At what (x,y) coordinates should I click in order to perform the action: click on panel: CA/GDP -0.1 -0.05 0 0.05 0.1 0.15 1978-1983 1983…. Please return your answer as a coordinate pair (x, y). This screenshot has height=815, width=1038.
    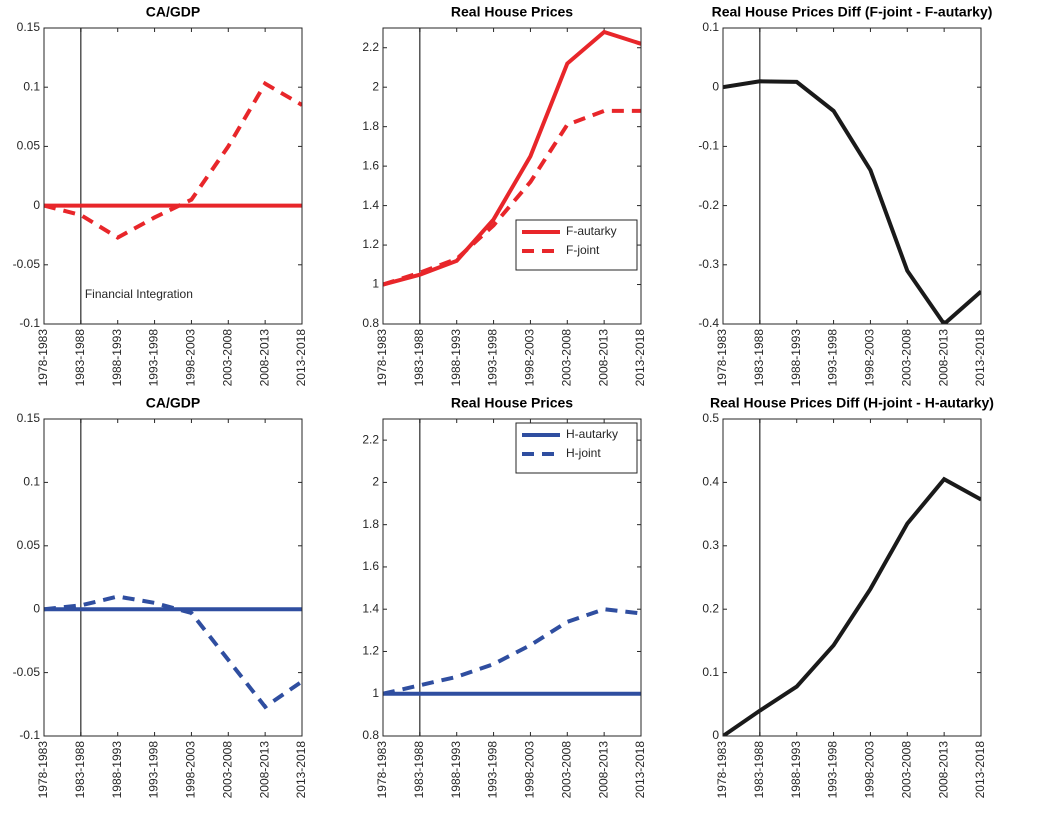
    Looking at the image, I should click on (161, 597).